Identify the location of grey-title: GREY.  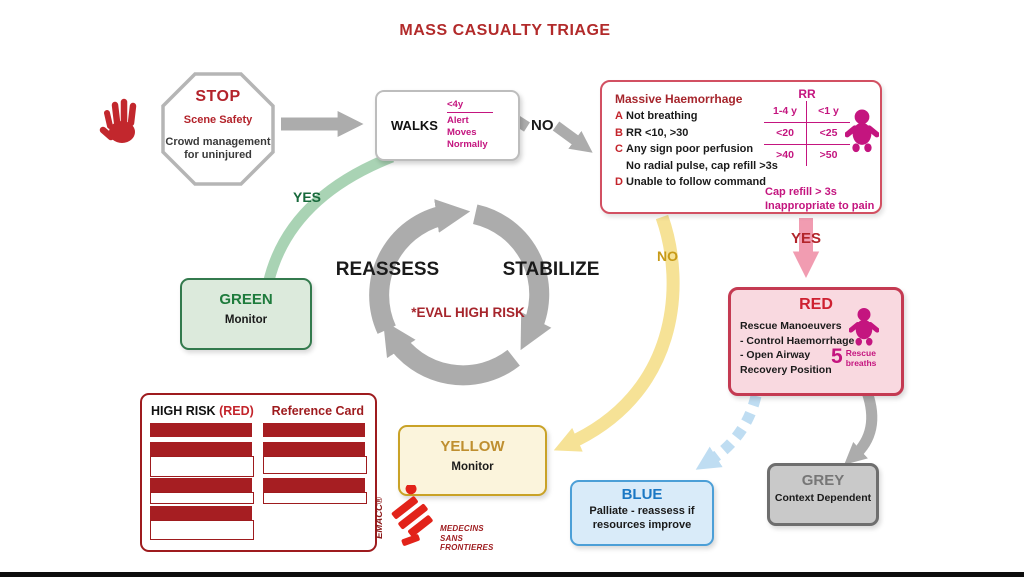
(823, 480).